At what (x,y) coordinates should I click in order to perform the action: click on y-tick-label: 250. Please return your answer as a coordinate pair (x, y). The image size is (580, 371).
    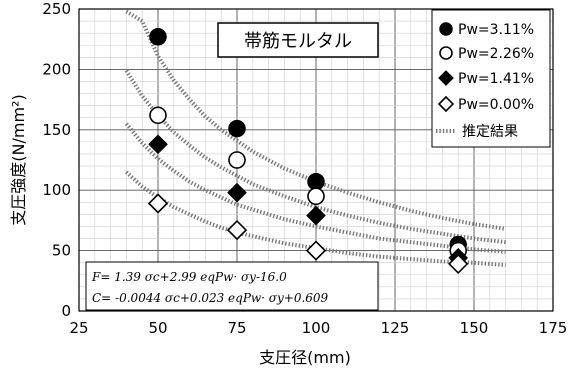
    Looking at the image, I should click on (56, 9).